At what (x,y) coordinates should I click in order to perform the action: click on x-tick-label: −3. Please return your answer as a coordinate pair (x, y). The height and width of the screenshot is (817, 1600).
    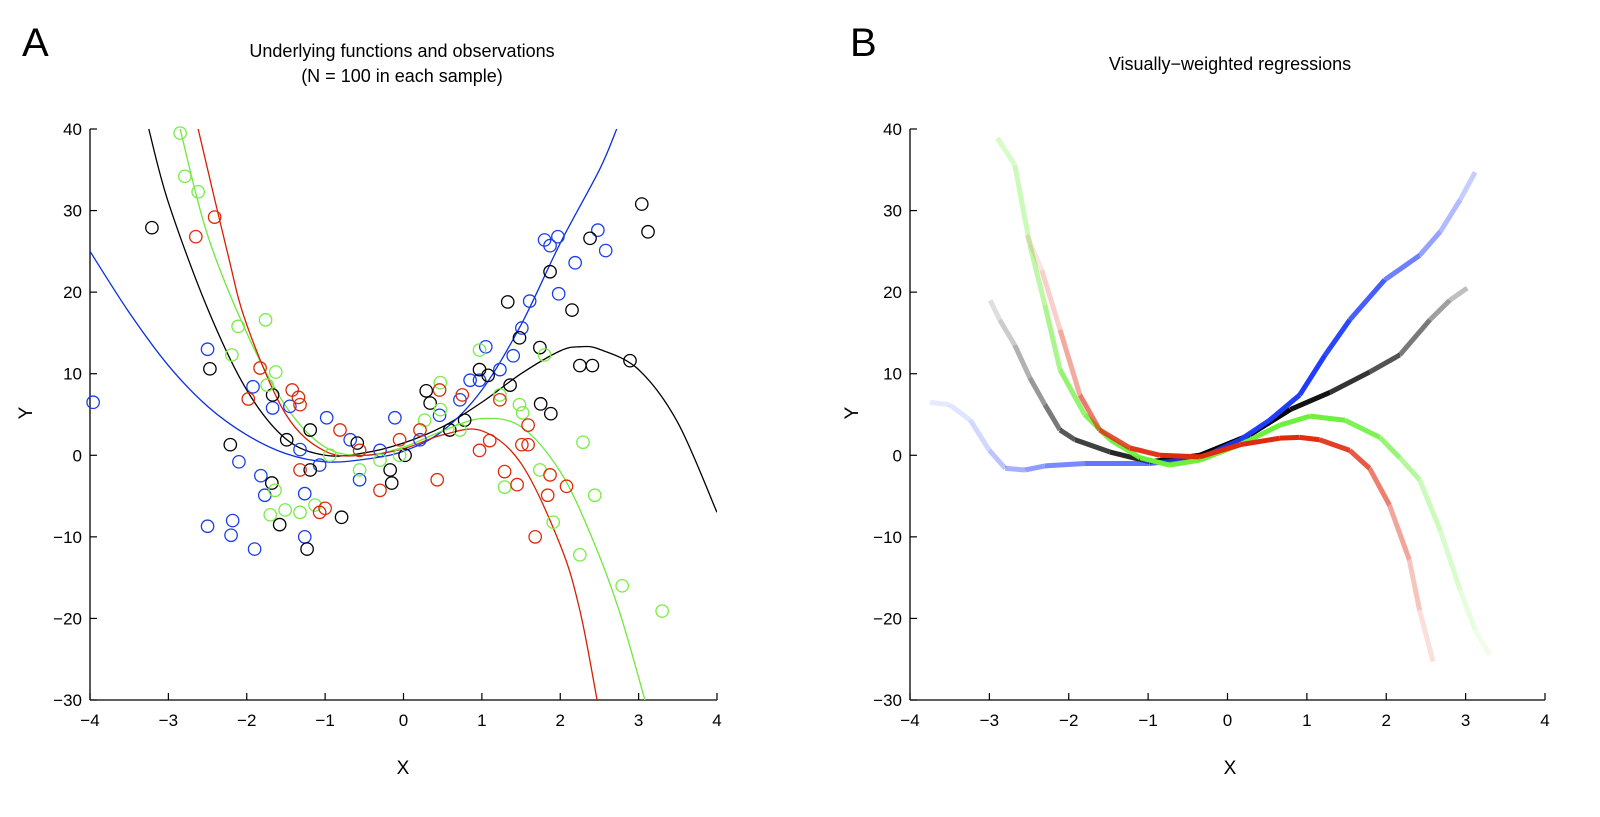
    Looking at the image, I should click on (168, 720).